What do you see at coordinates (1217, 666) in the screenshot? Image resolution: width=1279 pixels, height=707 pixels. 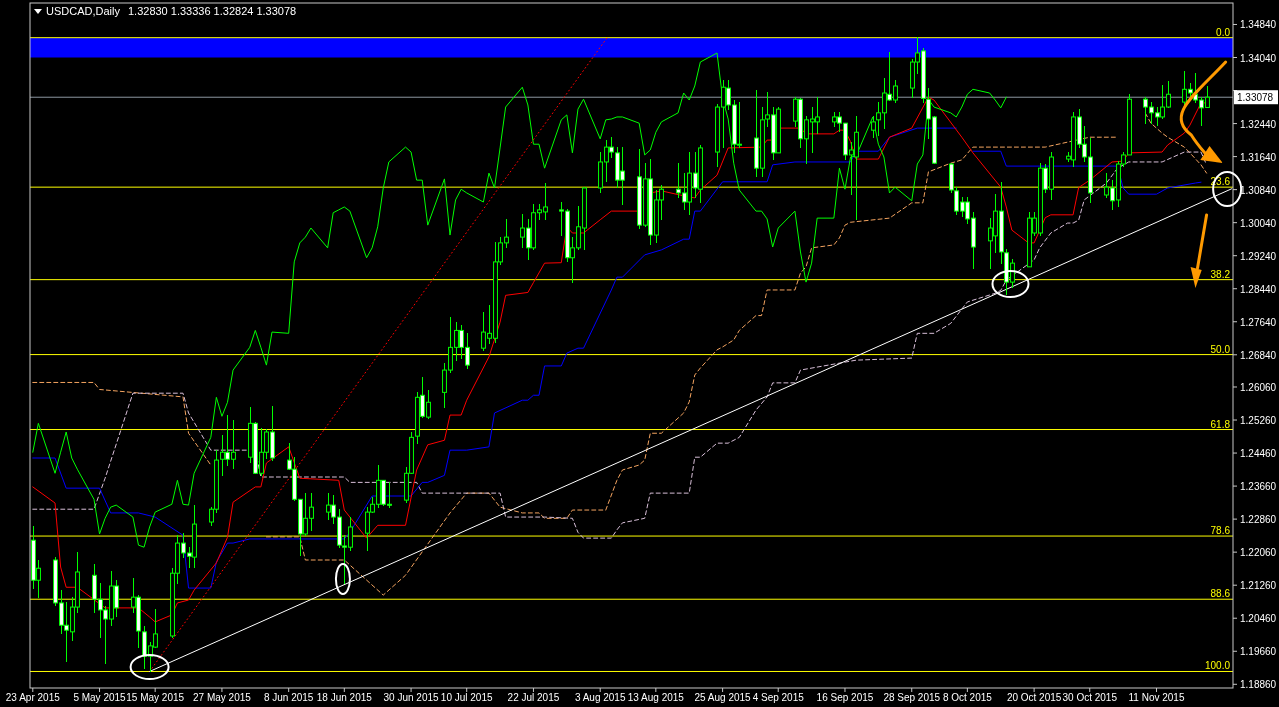 I see `annotation: 100.0` at bounding box center [1217, 666].